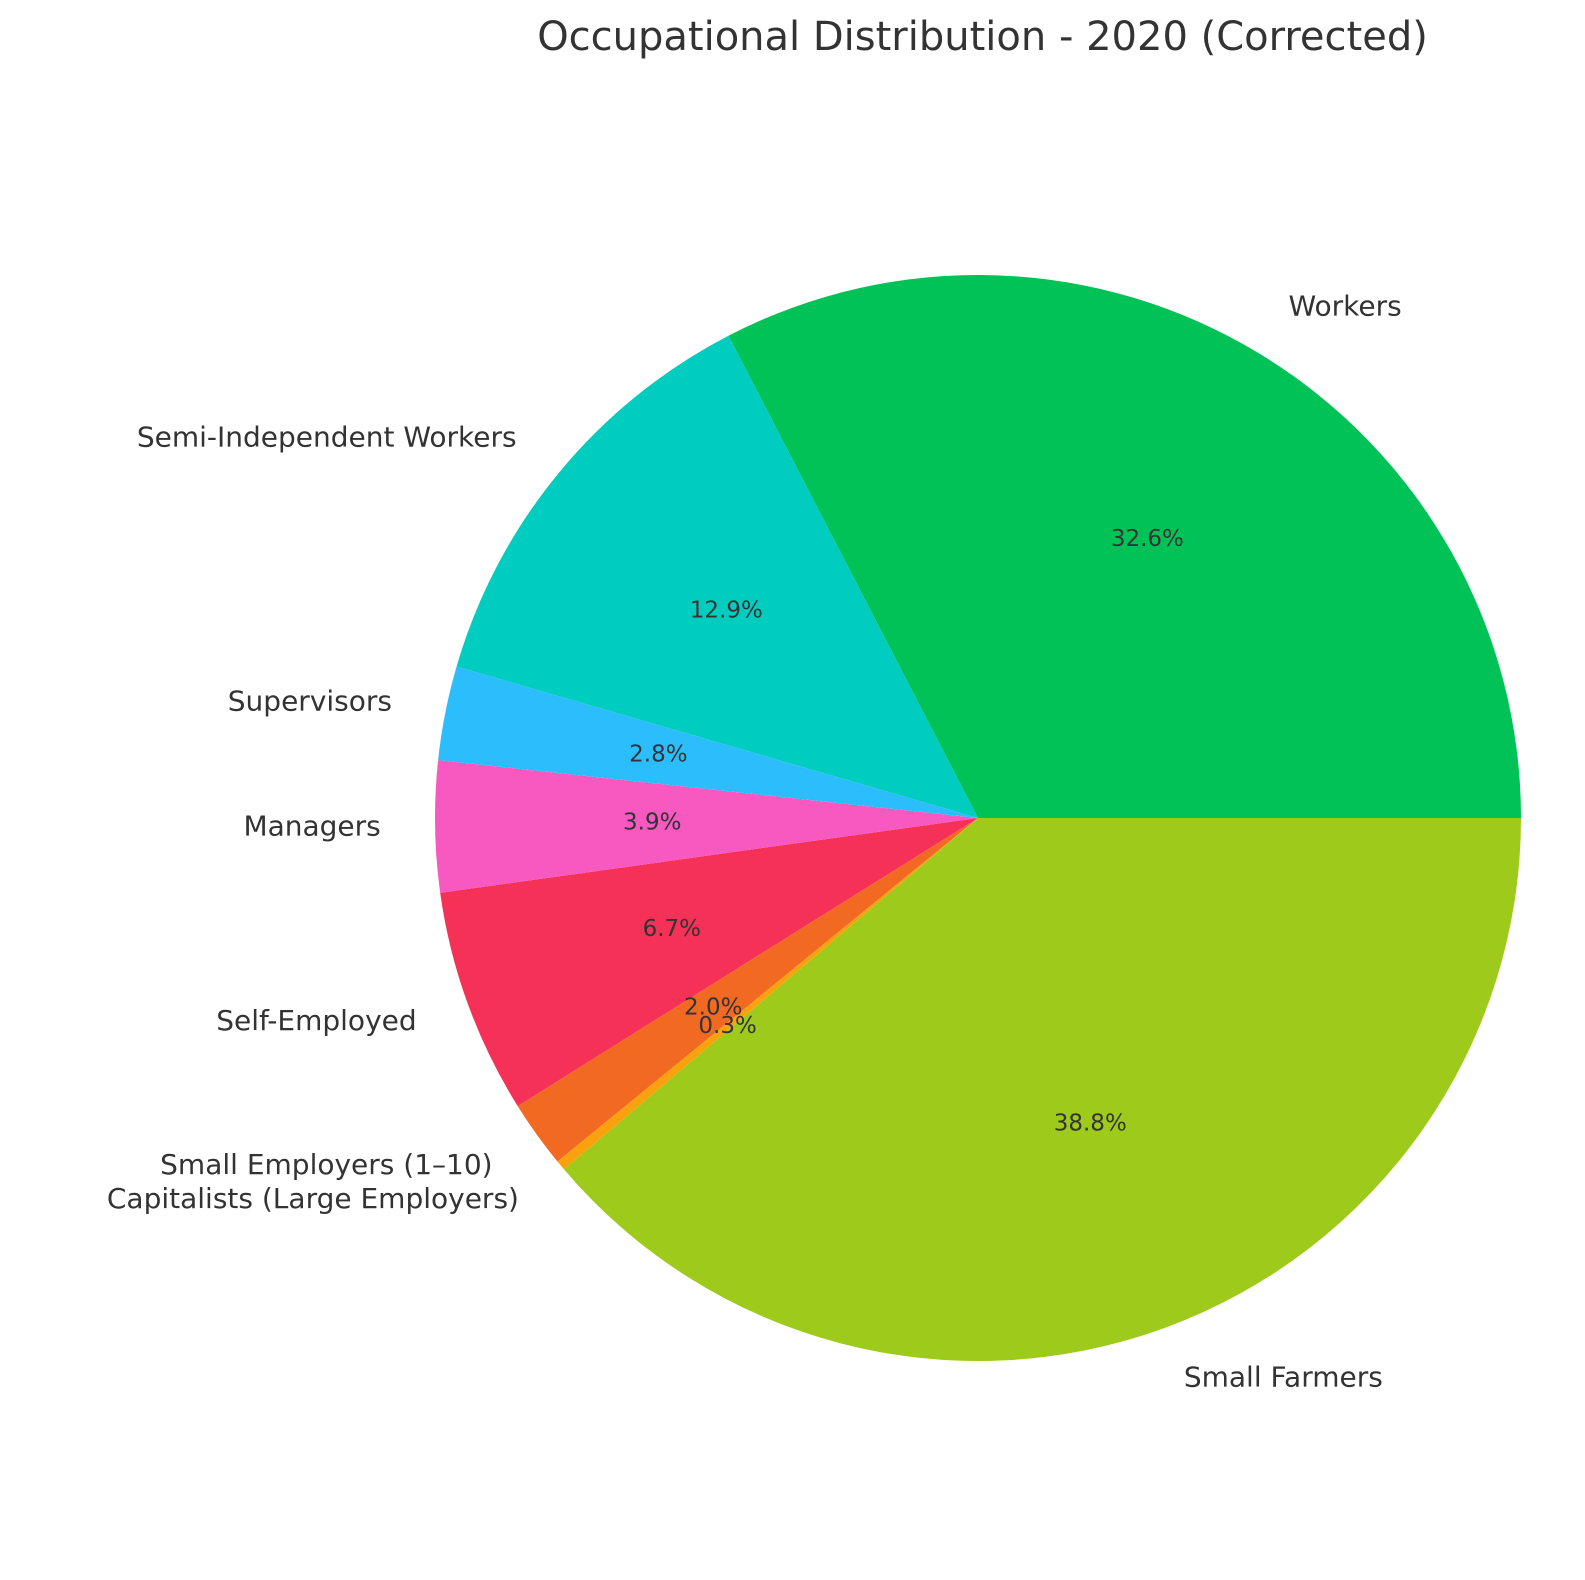 Image resolution: width=1585 pixels, height=1580 pixels. What do you see at coordinates (767, 994) in the screenshot?
I see `pie-slice-capitalists-large-employers` at bounding box center [767, 994].